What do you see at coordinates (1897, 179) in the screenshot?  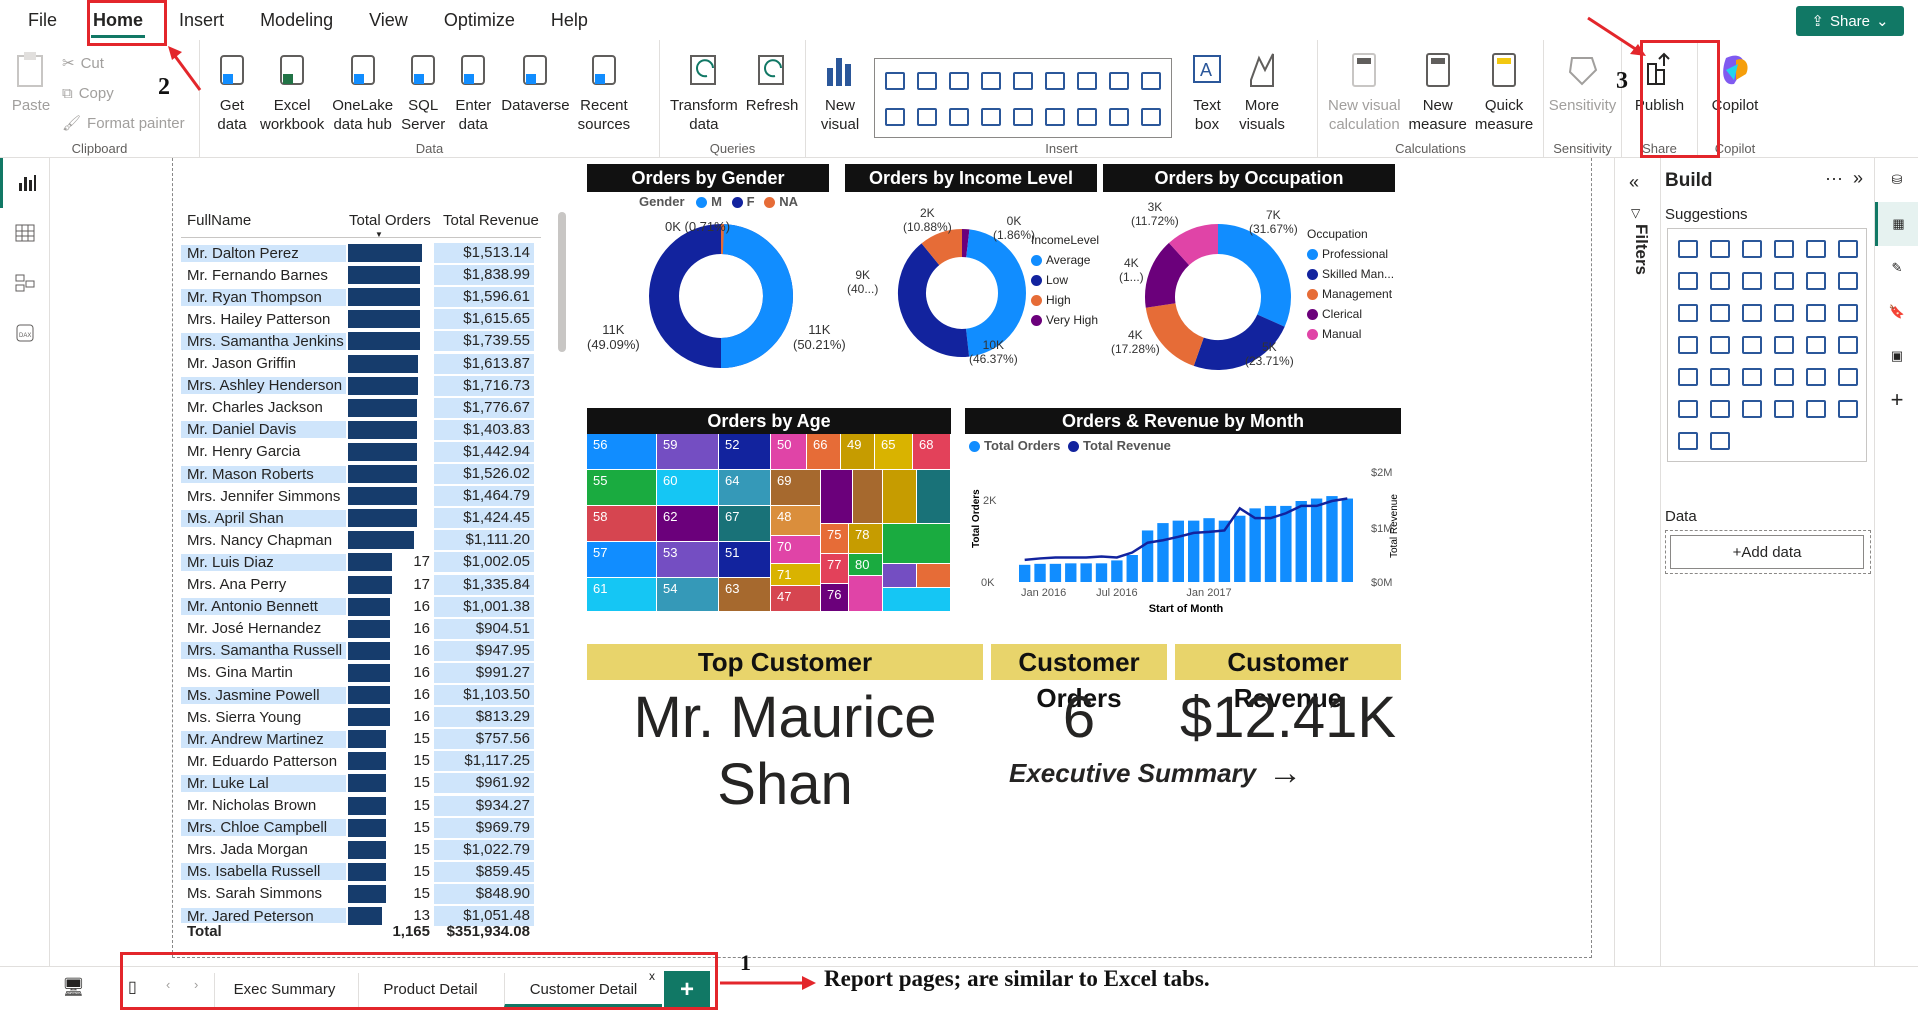 I see `database-icon: ⛁` at bounding box center [1897, 179].